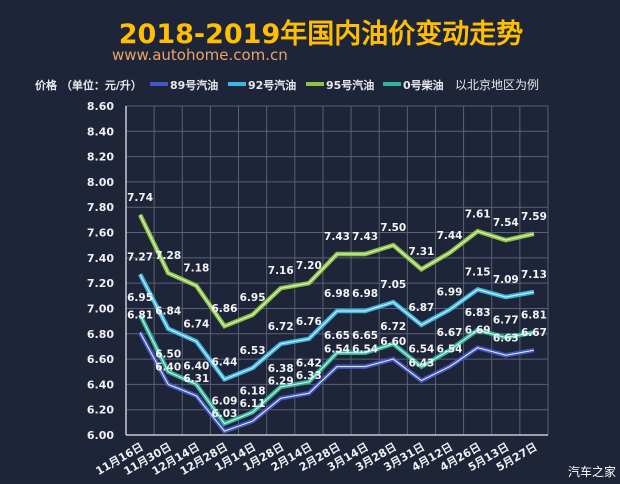 The width and height of the screenshot is (620, 484). Describe the element at coordinates (88, 85) in the screenshot. I see `y-axis-label: 价格 （单位：元/升）` at that location.